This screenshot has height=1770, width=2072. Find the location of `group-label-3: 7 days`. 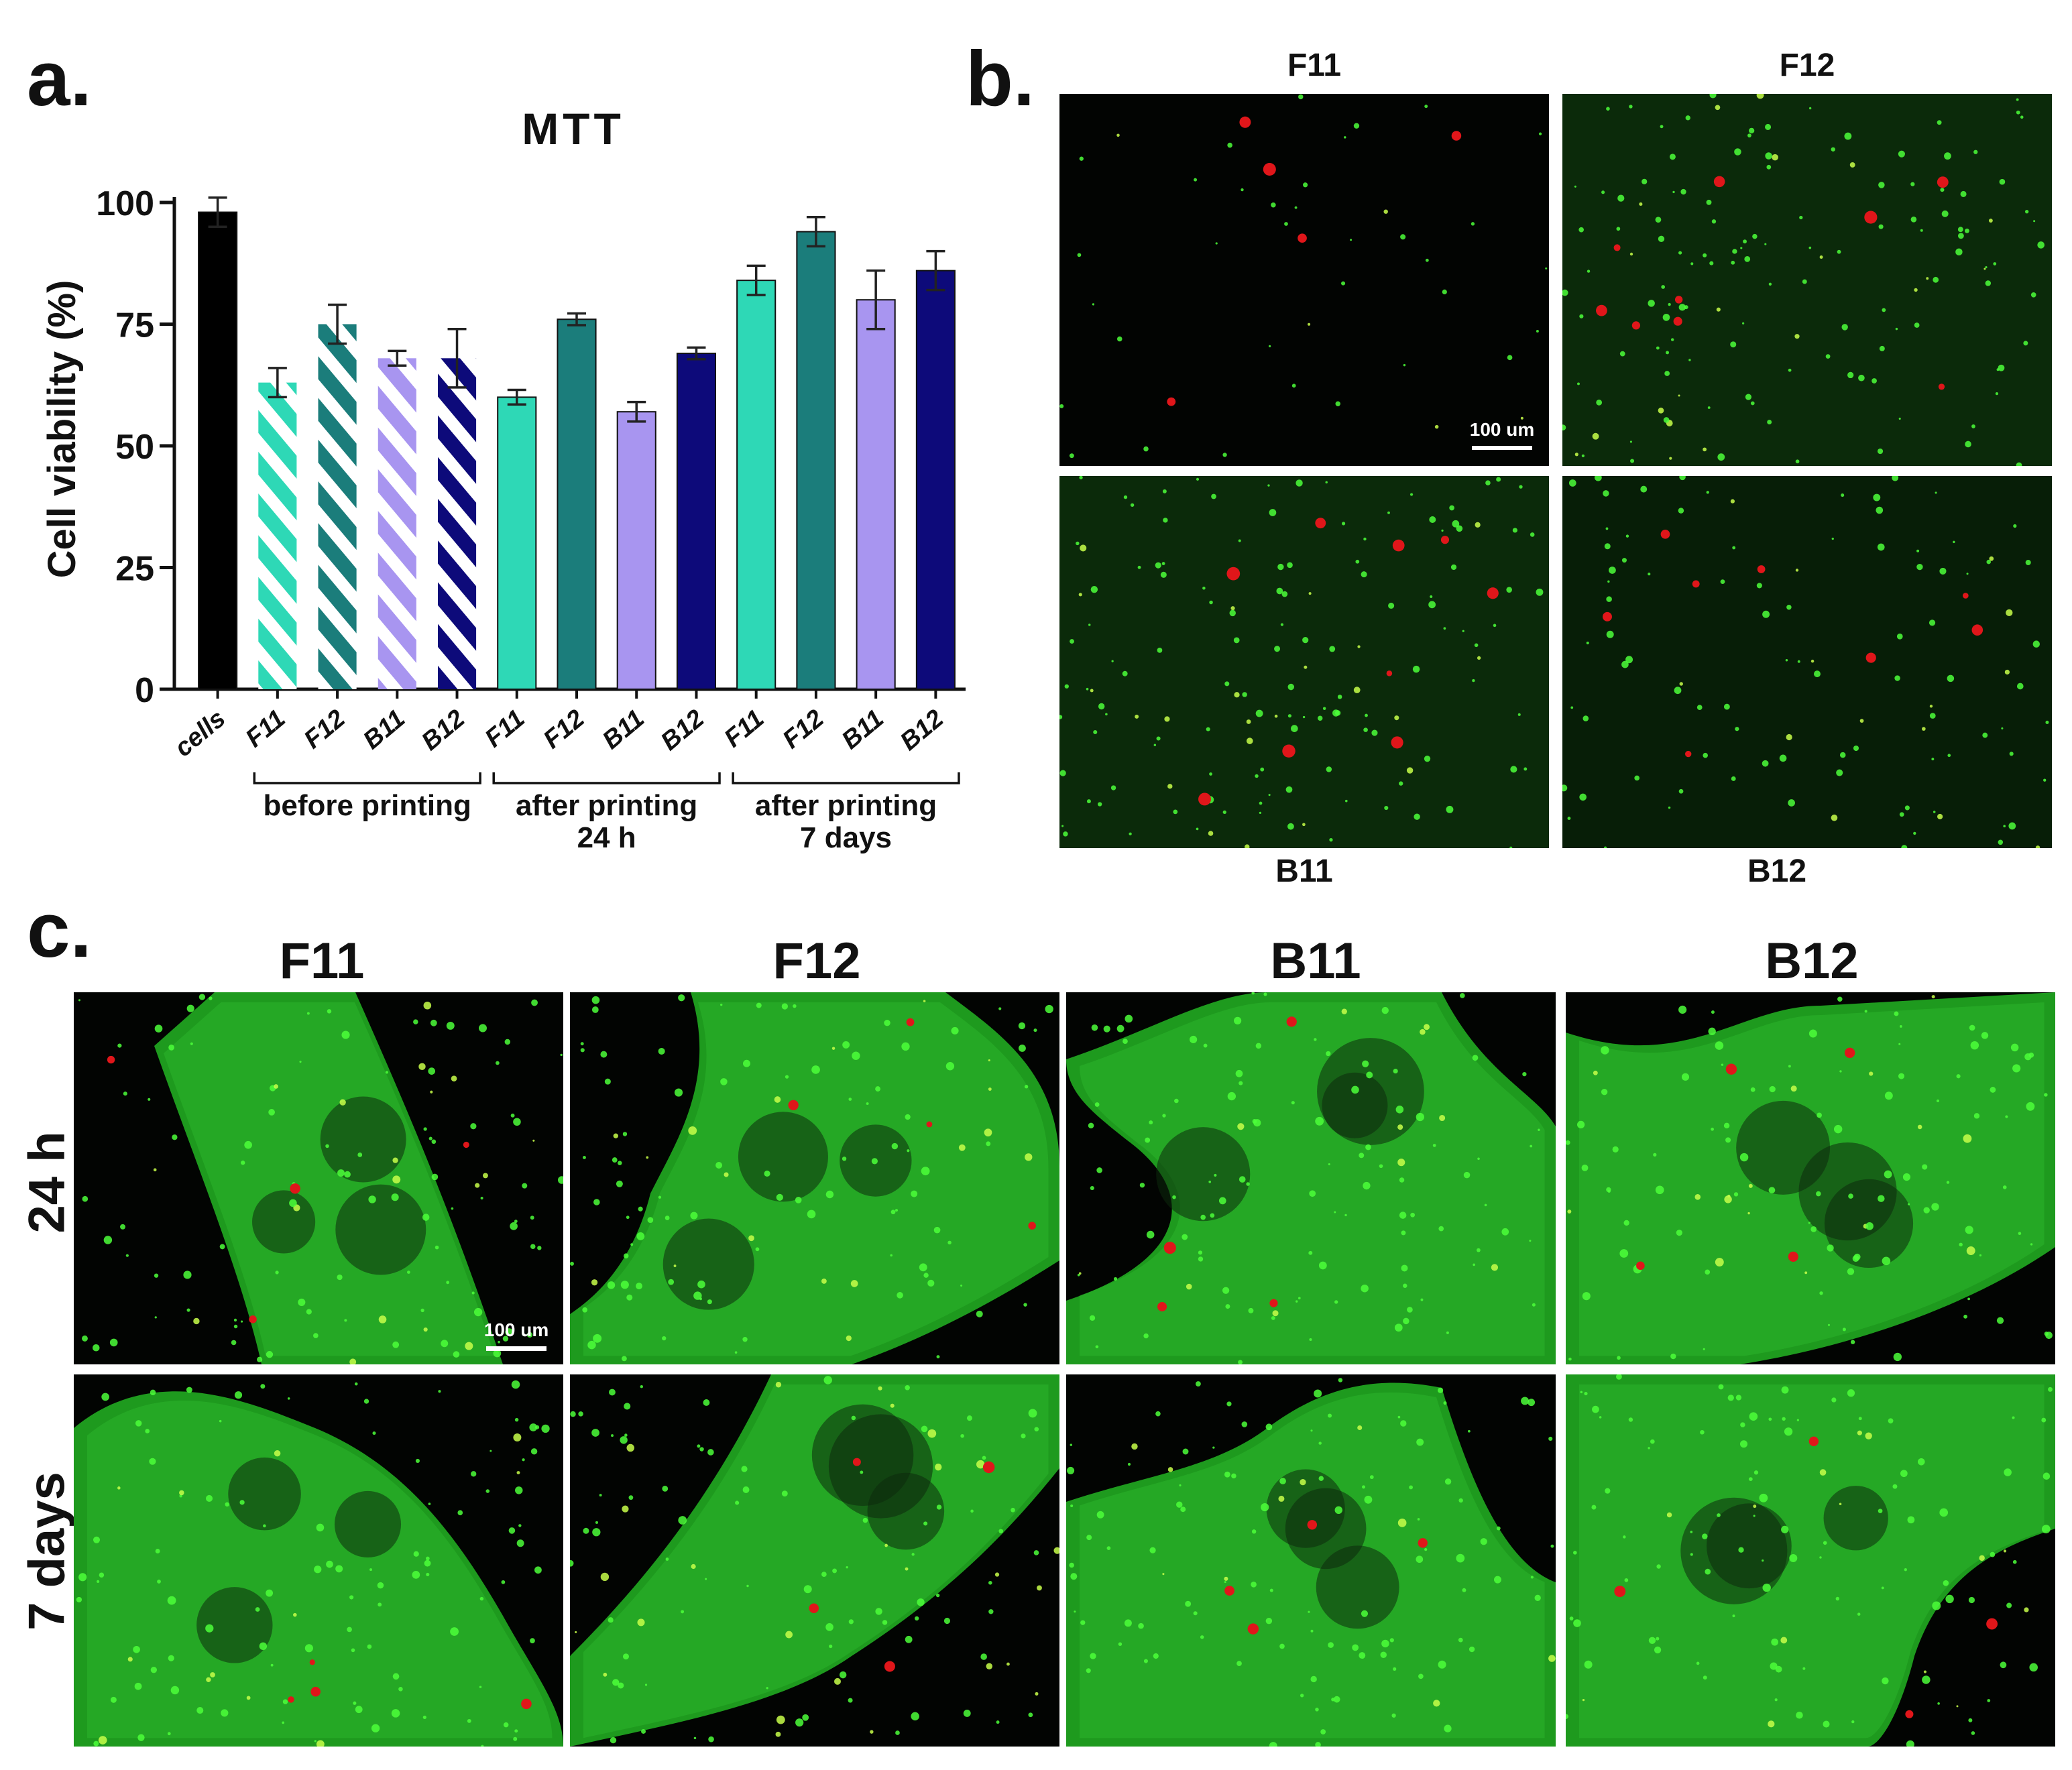

group-label-3: 7 days is located at coordinates (846, 837).